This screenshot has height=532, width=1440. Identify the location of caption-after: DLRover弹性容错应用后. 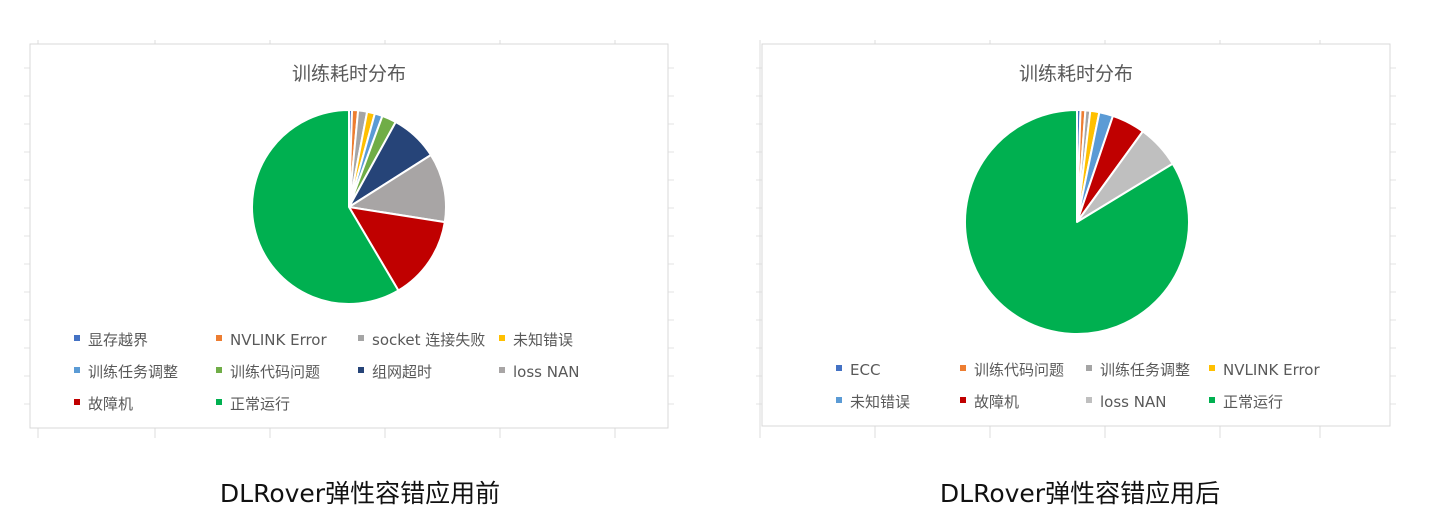
(1080, 493).